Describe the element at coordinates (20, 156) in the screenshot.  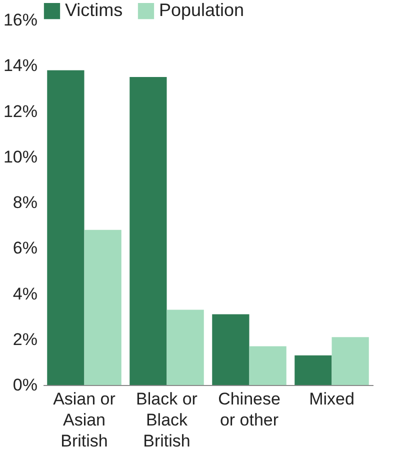
I see `y-tick-label: 10%` at that location.